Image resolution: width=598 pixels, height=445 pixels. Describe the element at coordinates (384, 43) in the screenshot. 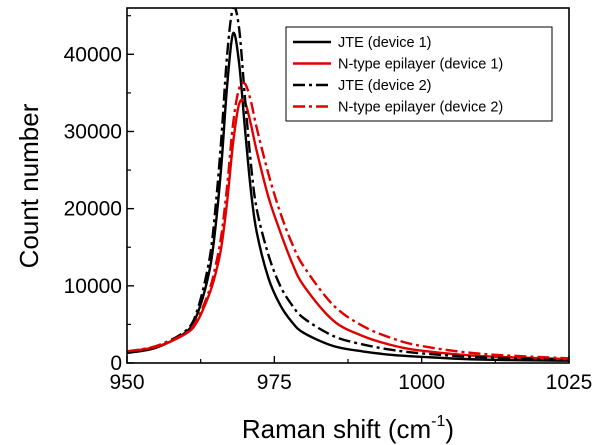

I see `legend-label-1: JTE (device 1)` at that location.